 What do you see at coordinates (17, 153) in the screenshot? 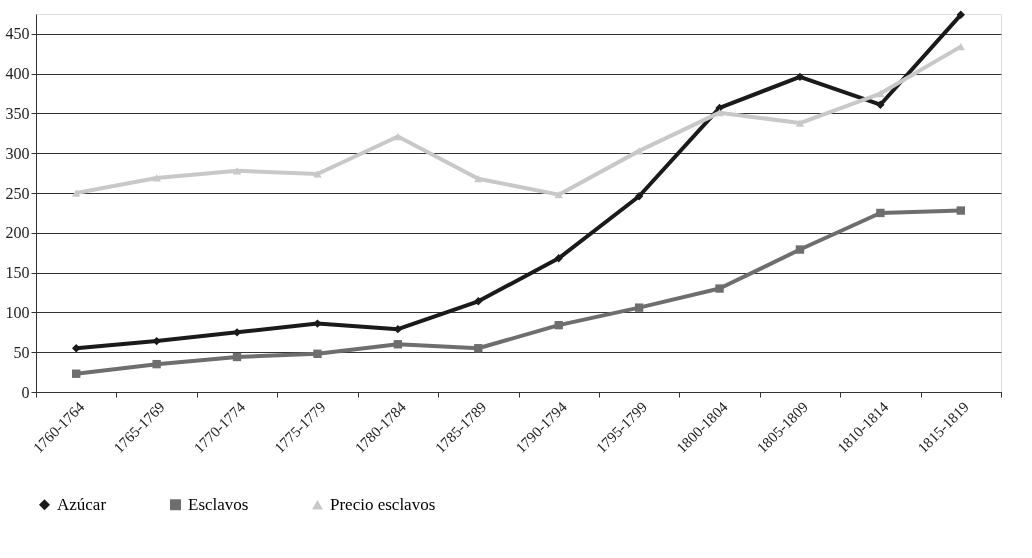
I see `y-tick-label: 300` at bounding box center [17, 153].